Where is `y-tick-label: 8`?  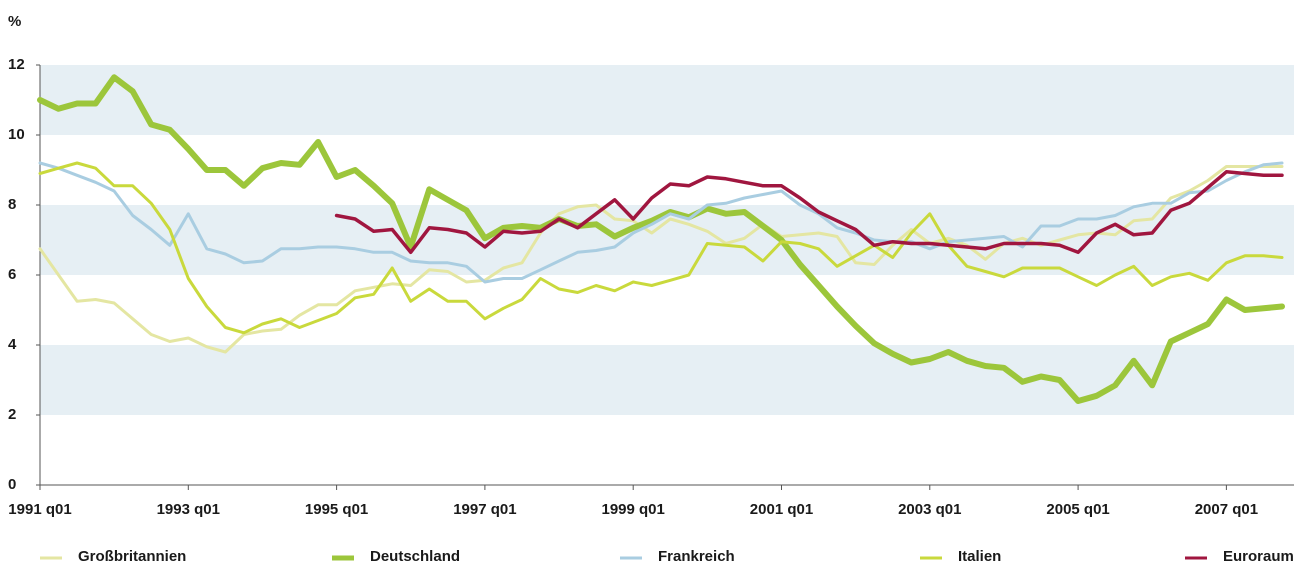
y-tick-label: 8 is located at coordinates (12, 204).